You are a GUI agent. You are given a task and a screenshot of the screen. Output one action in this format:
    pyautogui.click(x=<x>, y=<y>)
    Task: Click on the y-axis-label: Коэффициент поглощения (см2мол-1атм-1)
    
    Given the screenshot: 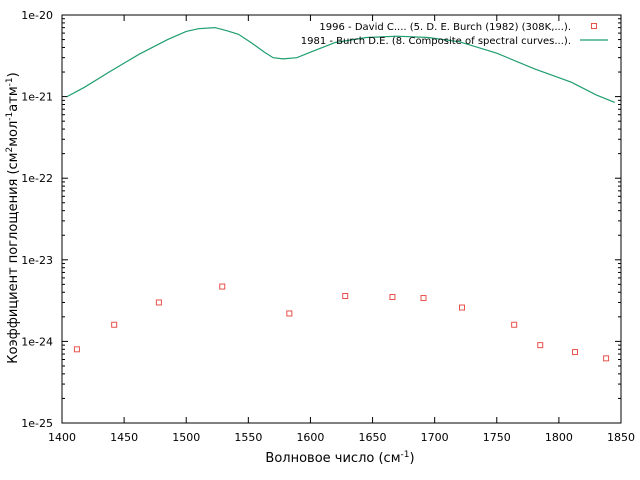 What is the action you would take?
    pyautogui.click(x=13, y=217)
    